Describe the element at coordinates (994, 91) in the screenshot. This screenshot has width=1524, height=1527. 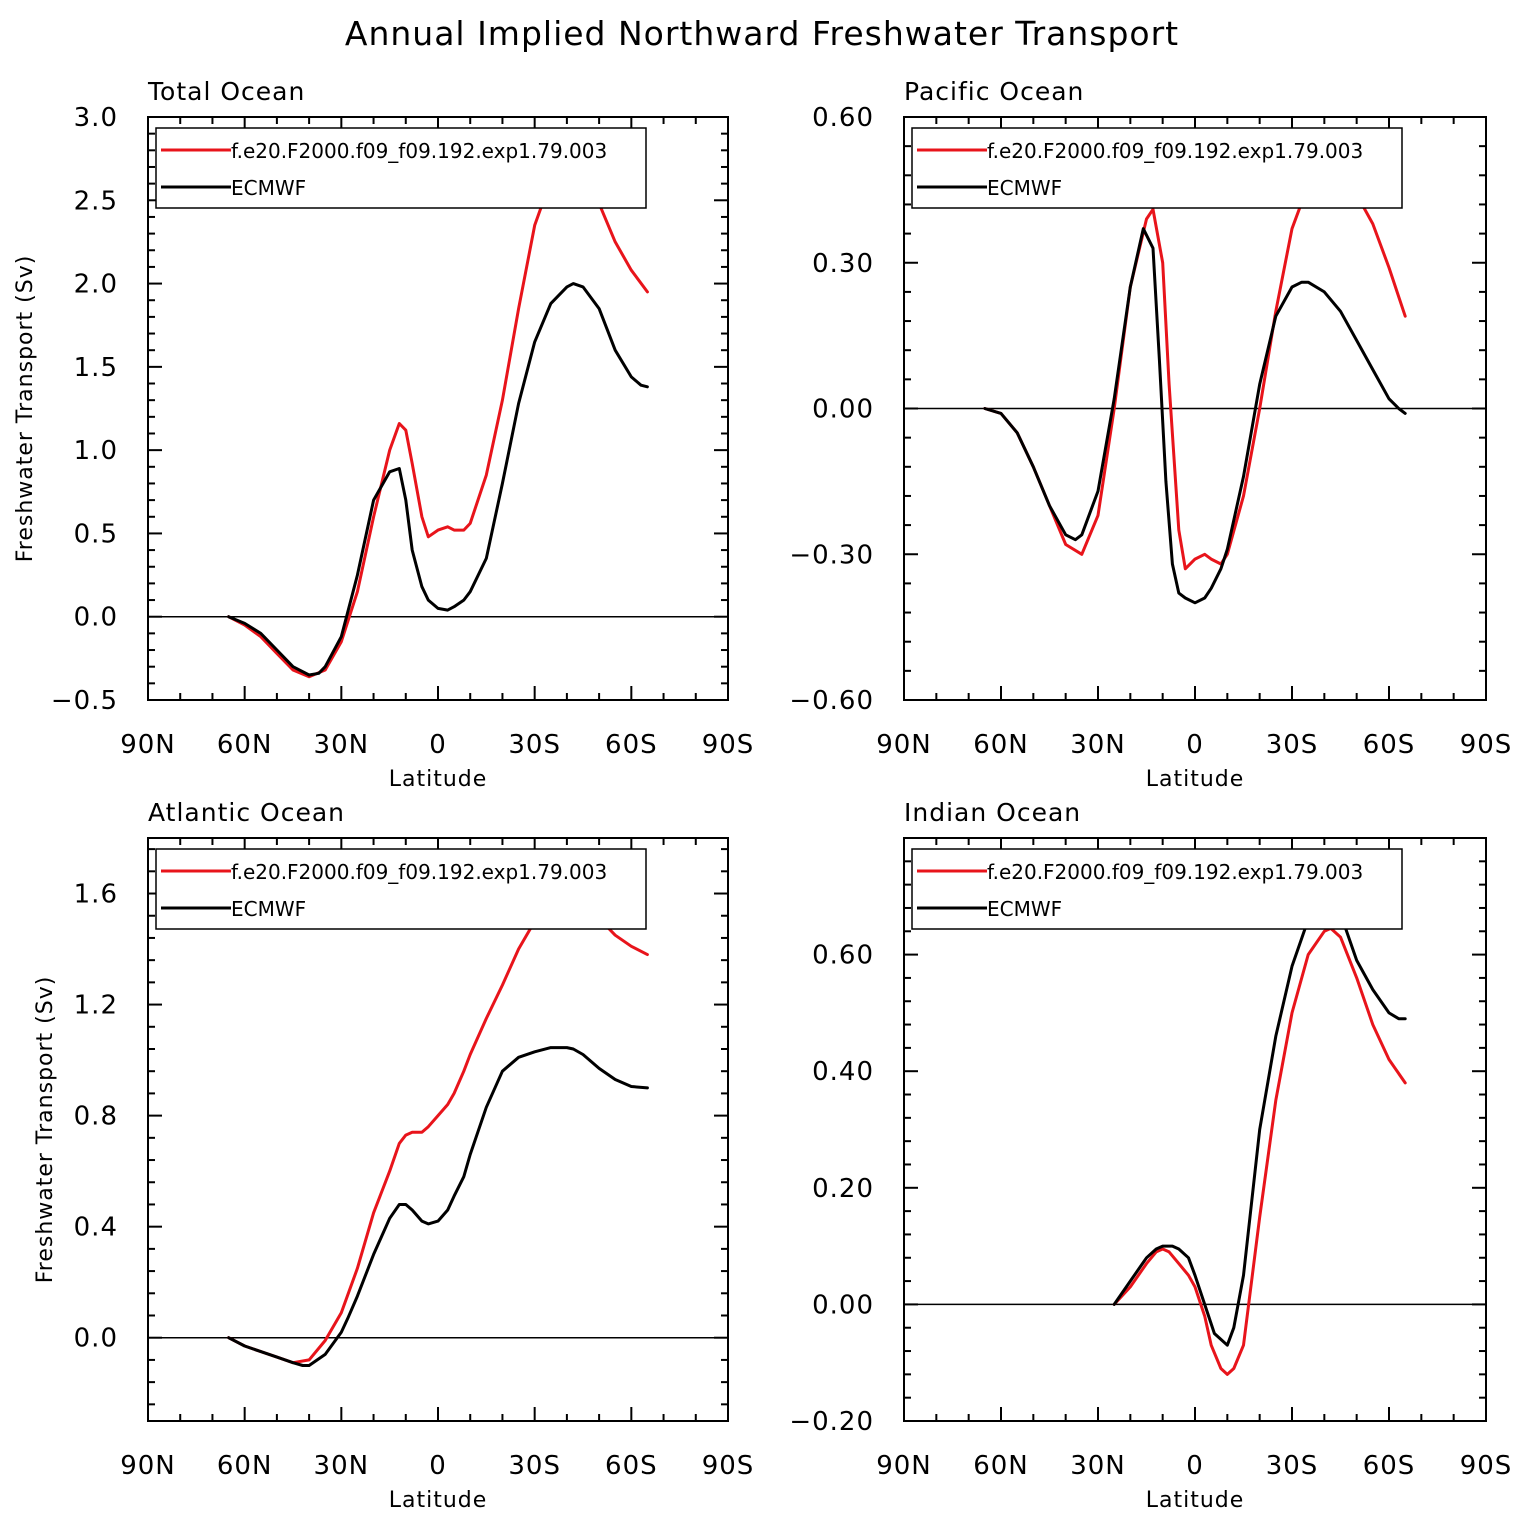
I see `panel-title: Pacific Ocean` at that location.